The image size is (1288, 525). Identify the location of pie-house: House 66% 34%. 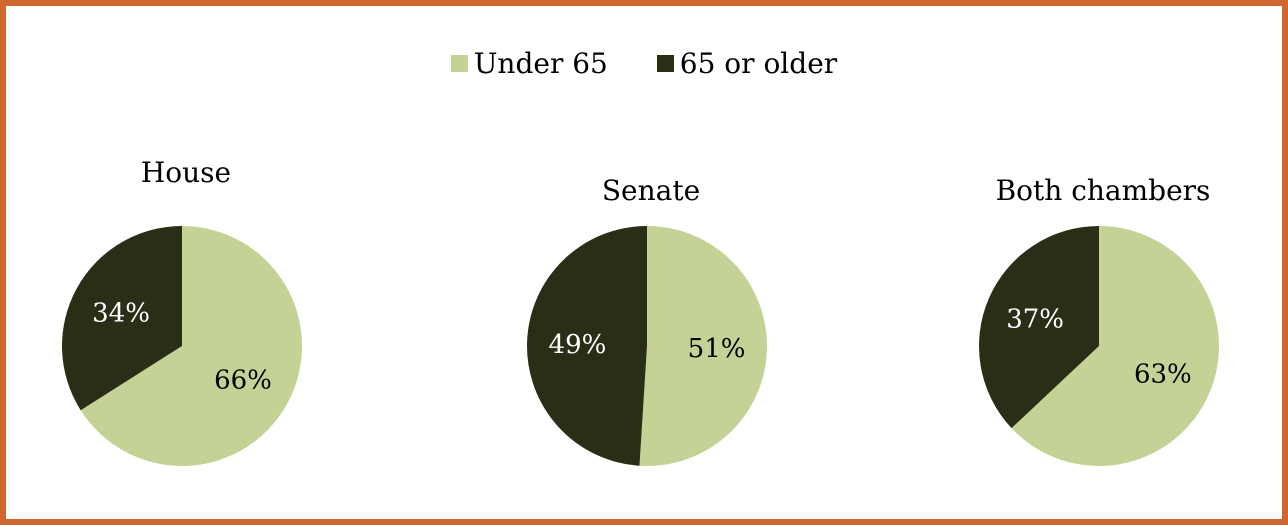
(182, 311).